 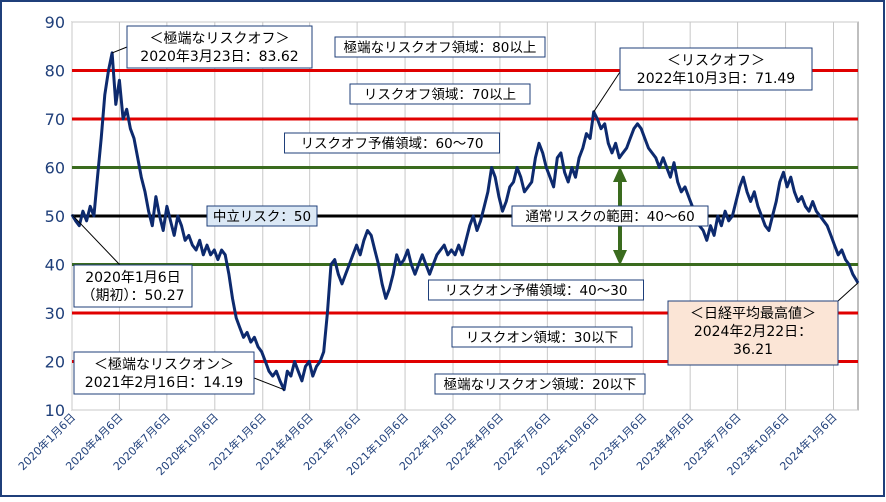 I want to click on annotation-extreme-risk-on-text: 2021年2月16日：14.19, so click(x=164, y=383).